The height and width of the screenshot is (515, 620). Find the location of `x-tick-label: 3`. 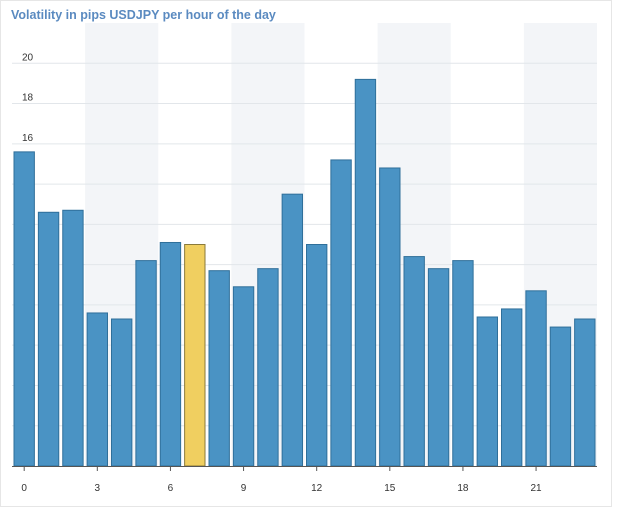

x-tick-label: 3 is located at coordinates (98, 488).